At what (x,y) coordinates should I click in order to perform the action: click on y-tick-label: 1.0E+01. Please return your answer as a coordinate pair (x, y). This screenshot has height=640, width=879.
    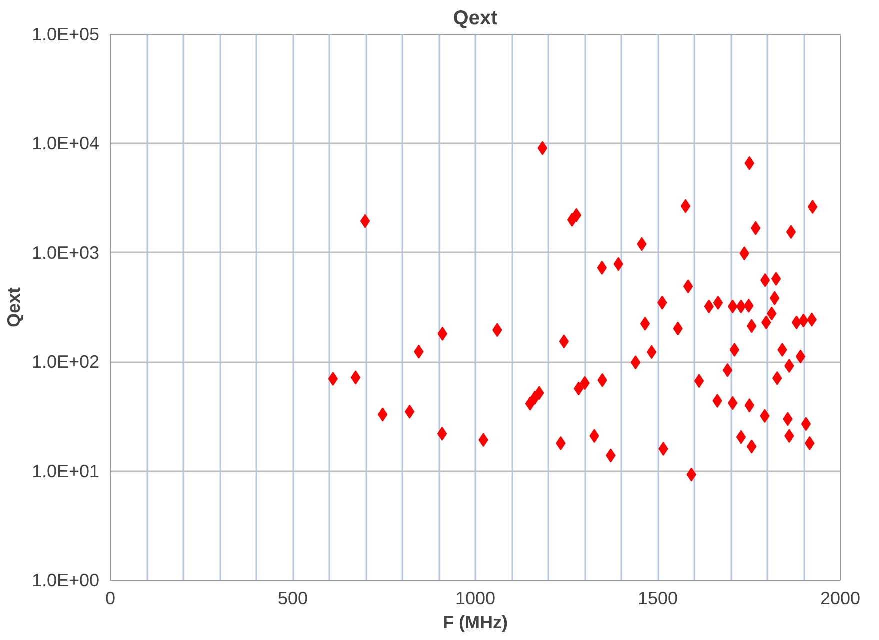
    Looking at the image, I should click on (66, 471).